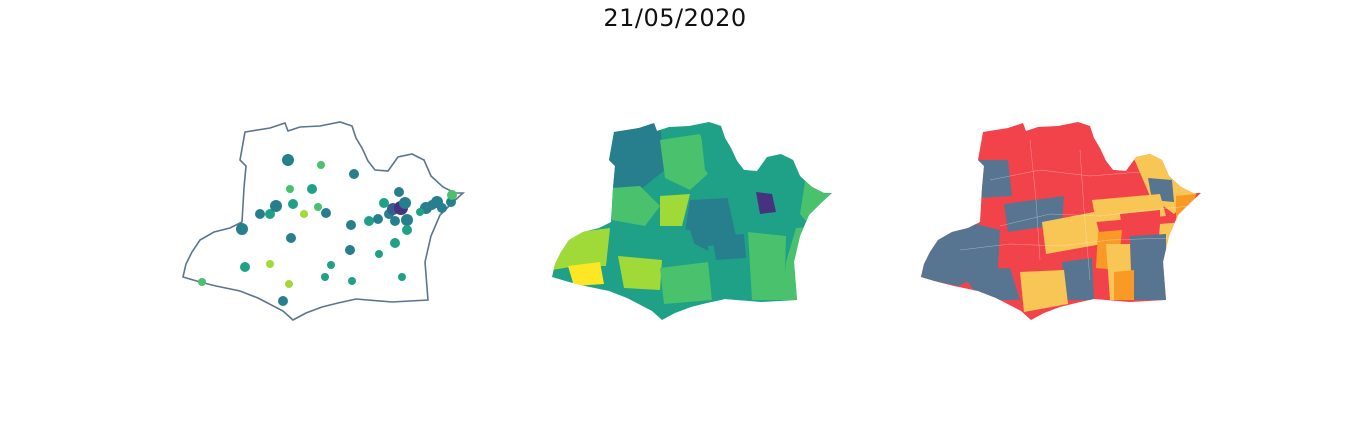  Describe the element at coordinates (766, 203) in the screenshot. I see `region-capital` at that location.